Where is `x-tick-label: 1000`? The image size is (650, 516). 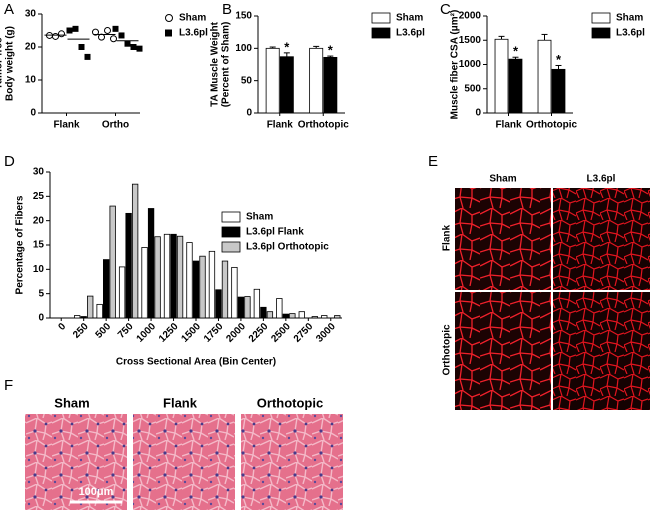
x-tick-label: 1000 is located at coordinates (147, 333).